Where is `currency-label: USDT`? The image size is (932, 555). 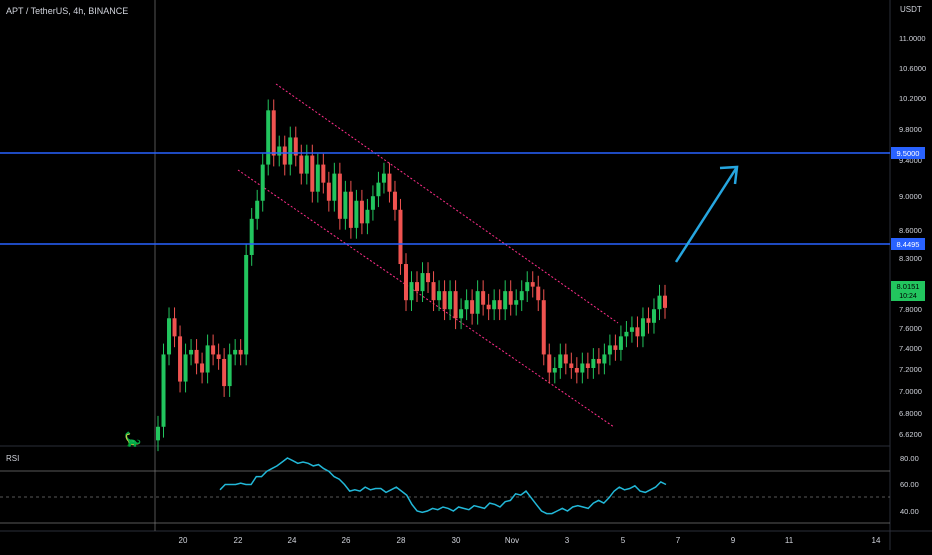
currency-label: USDT is located at coordinates (911, 9).